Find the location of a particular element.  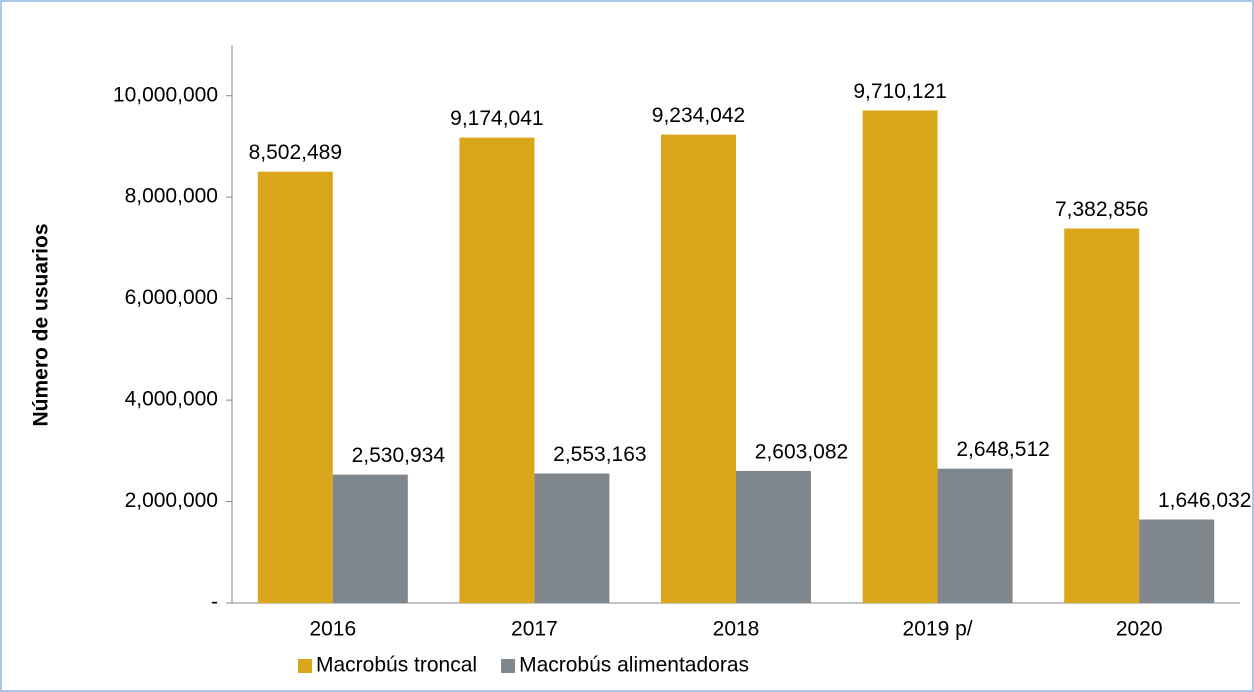

y-tick-label: 4,000,000 is located at coordinates (171, 399).